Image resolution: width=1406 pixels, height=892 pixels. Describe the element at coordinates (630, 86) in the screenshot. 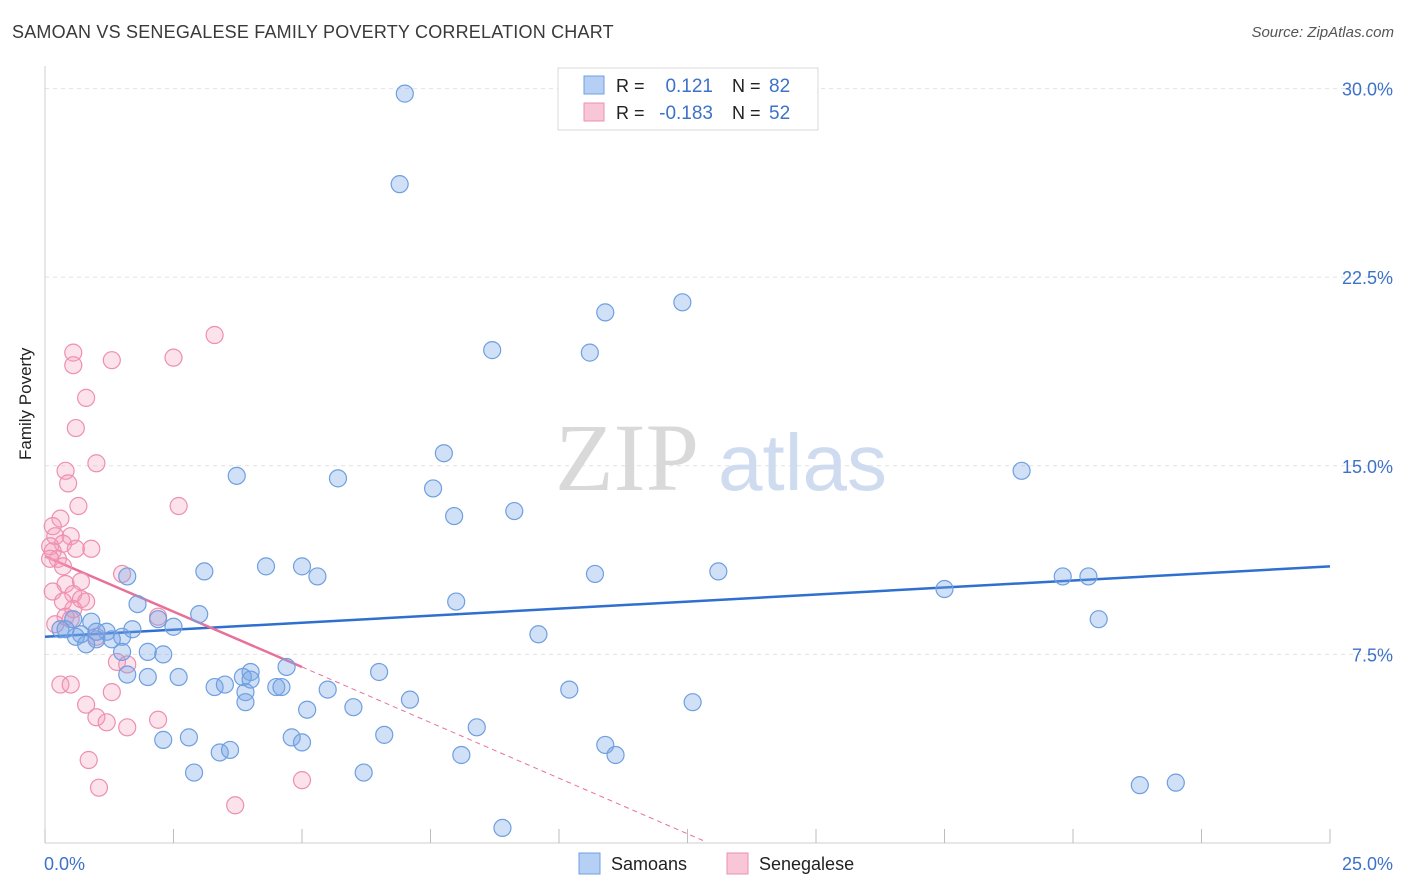

I see `legend-r-label-1: R =` at that location.